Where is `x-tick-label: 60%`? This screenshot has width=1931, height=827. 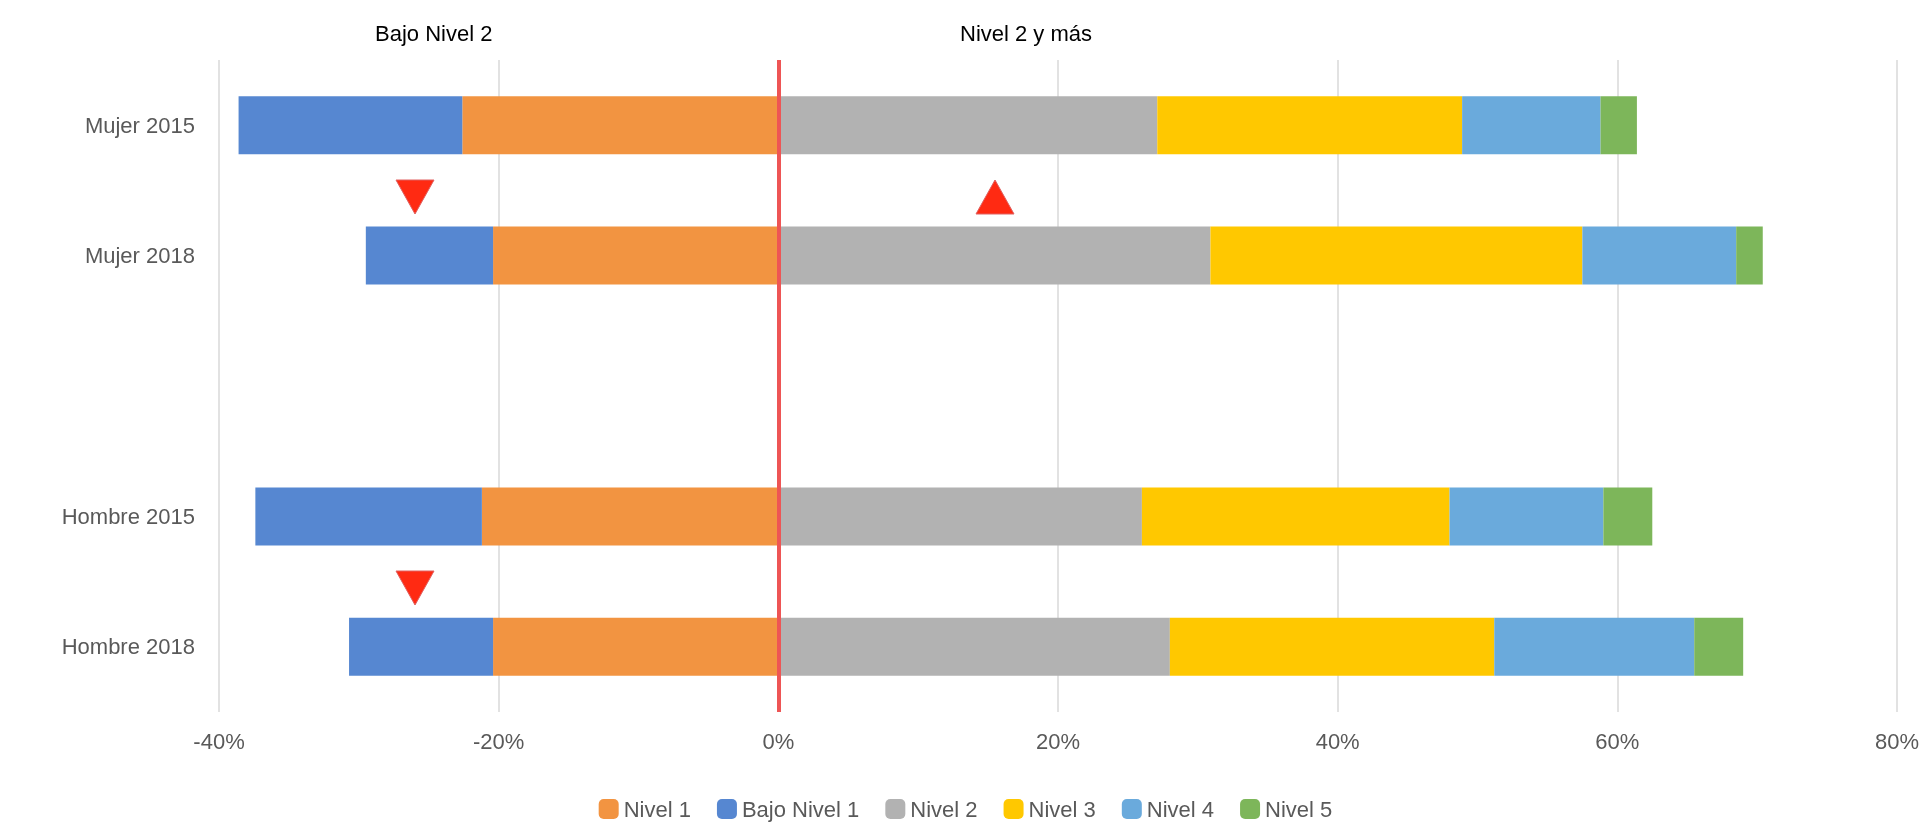 x-tick-label: 60% is located at coordinates (1617, 741).